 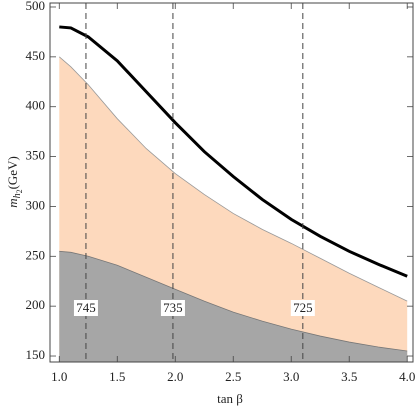 What do you see at coordinates (12, 202) in the screenshot?
I see `y-label-main: m` at bounding box center [12, 202].